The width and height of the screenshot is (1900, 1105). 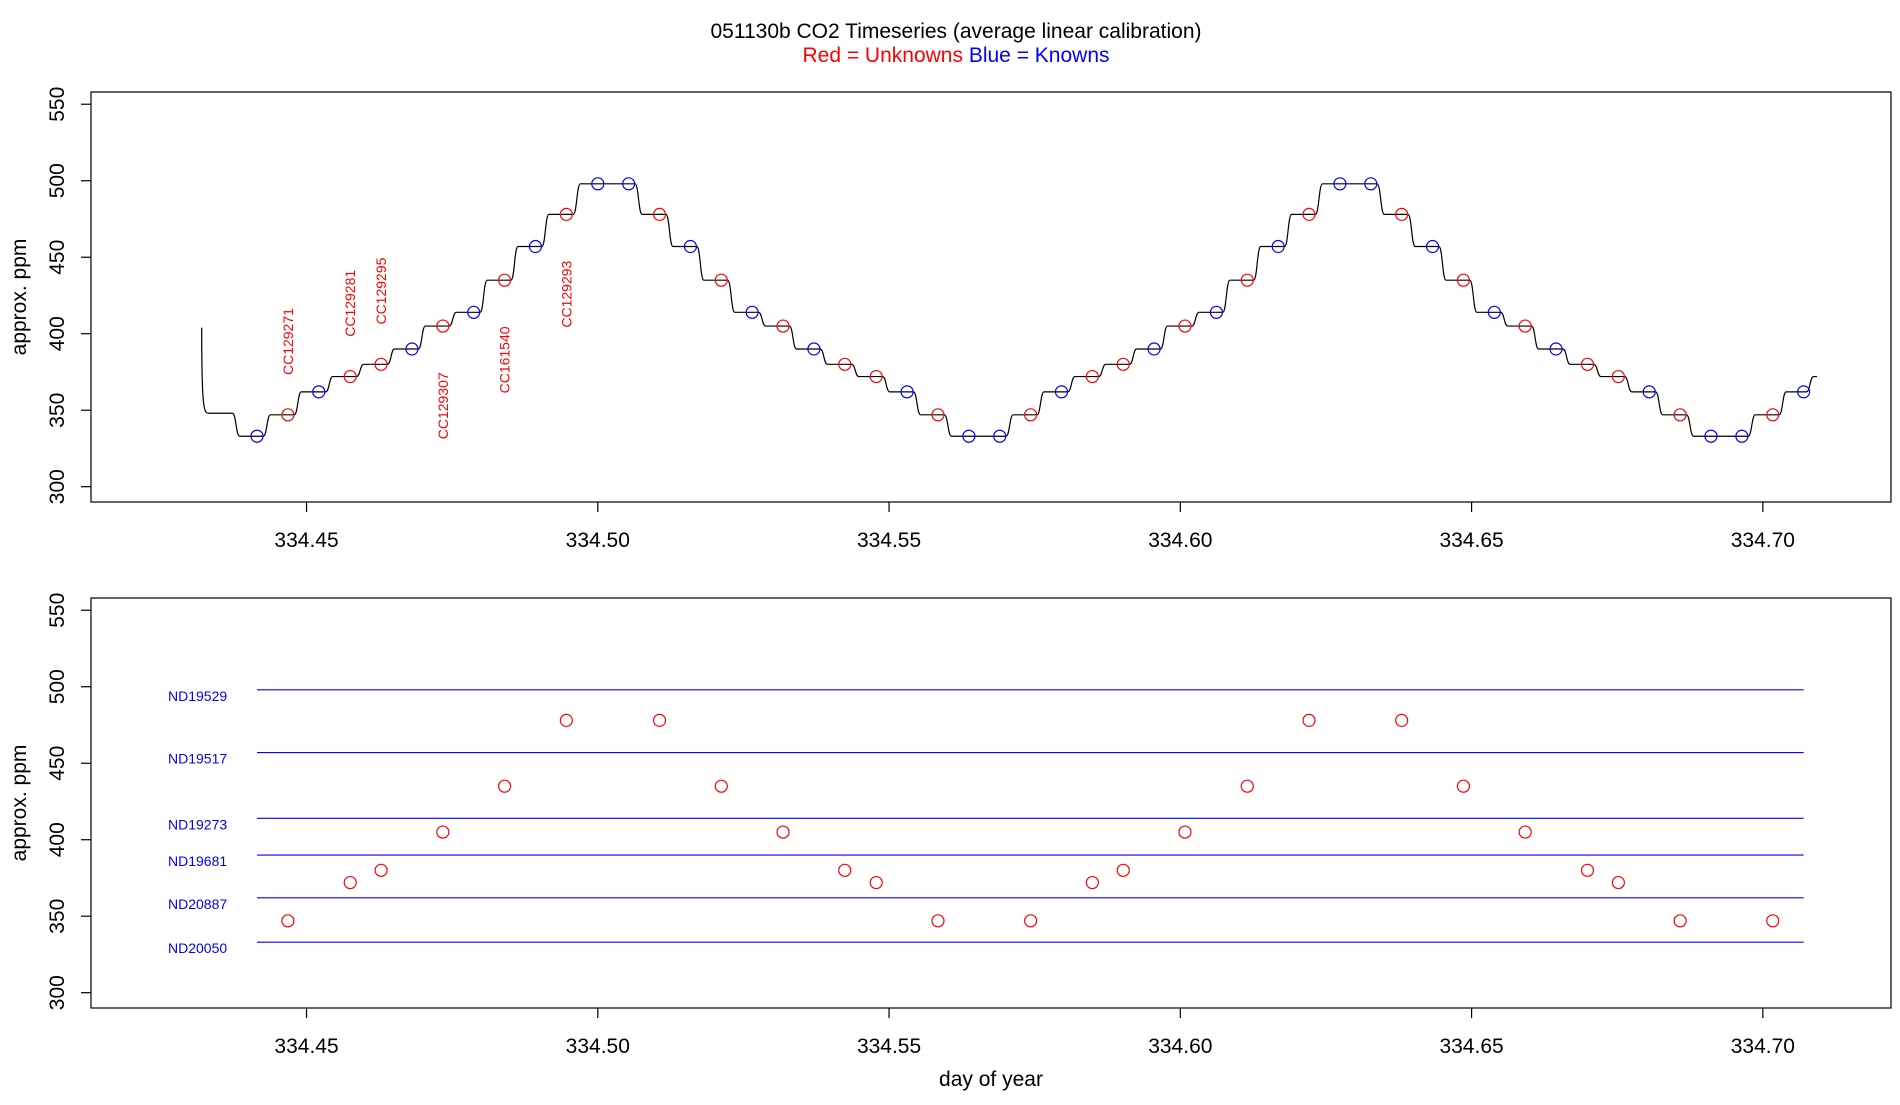 What do you see at coordinates (57, 410) in the screenshot?
I see `y-tick-label: 350` at bounding box center [57, 410].